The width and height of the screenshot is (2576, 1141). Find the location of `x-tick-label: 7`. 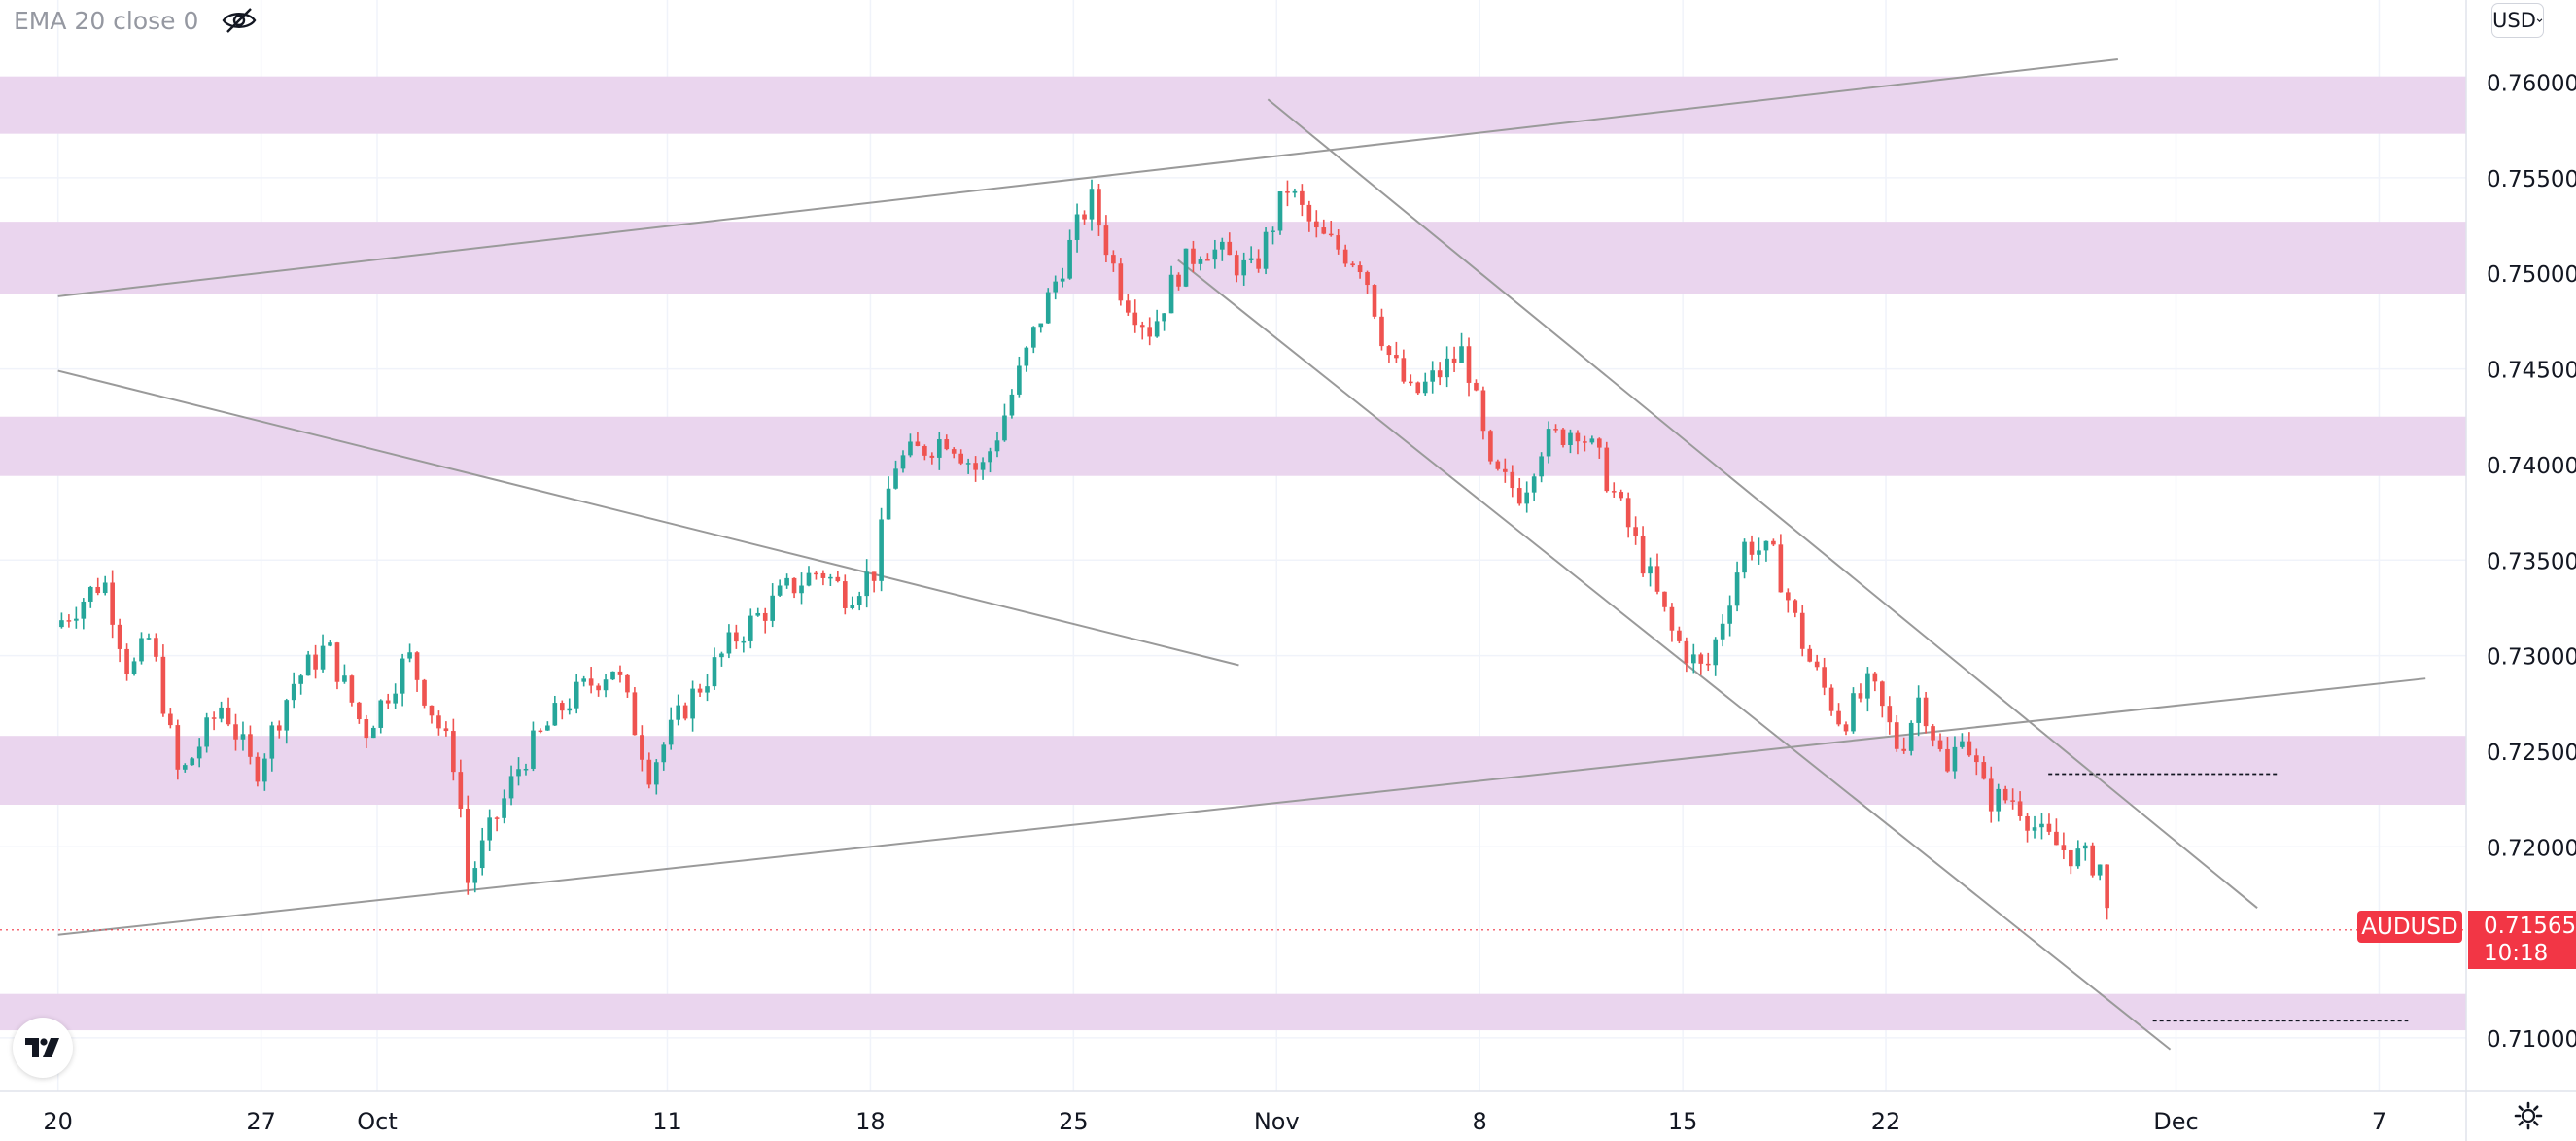

x-tick-label: 7 is located at coordinates (2379, 1121).